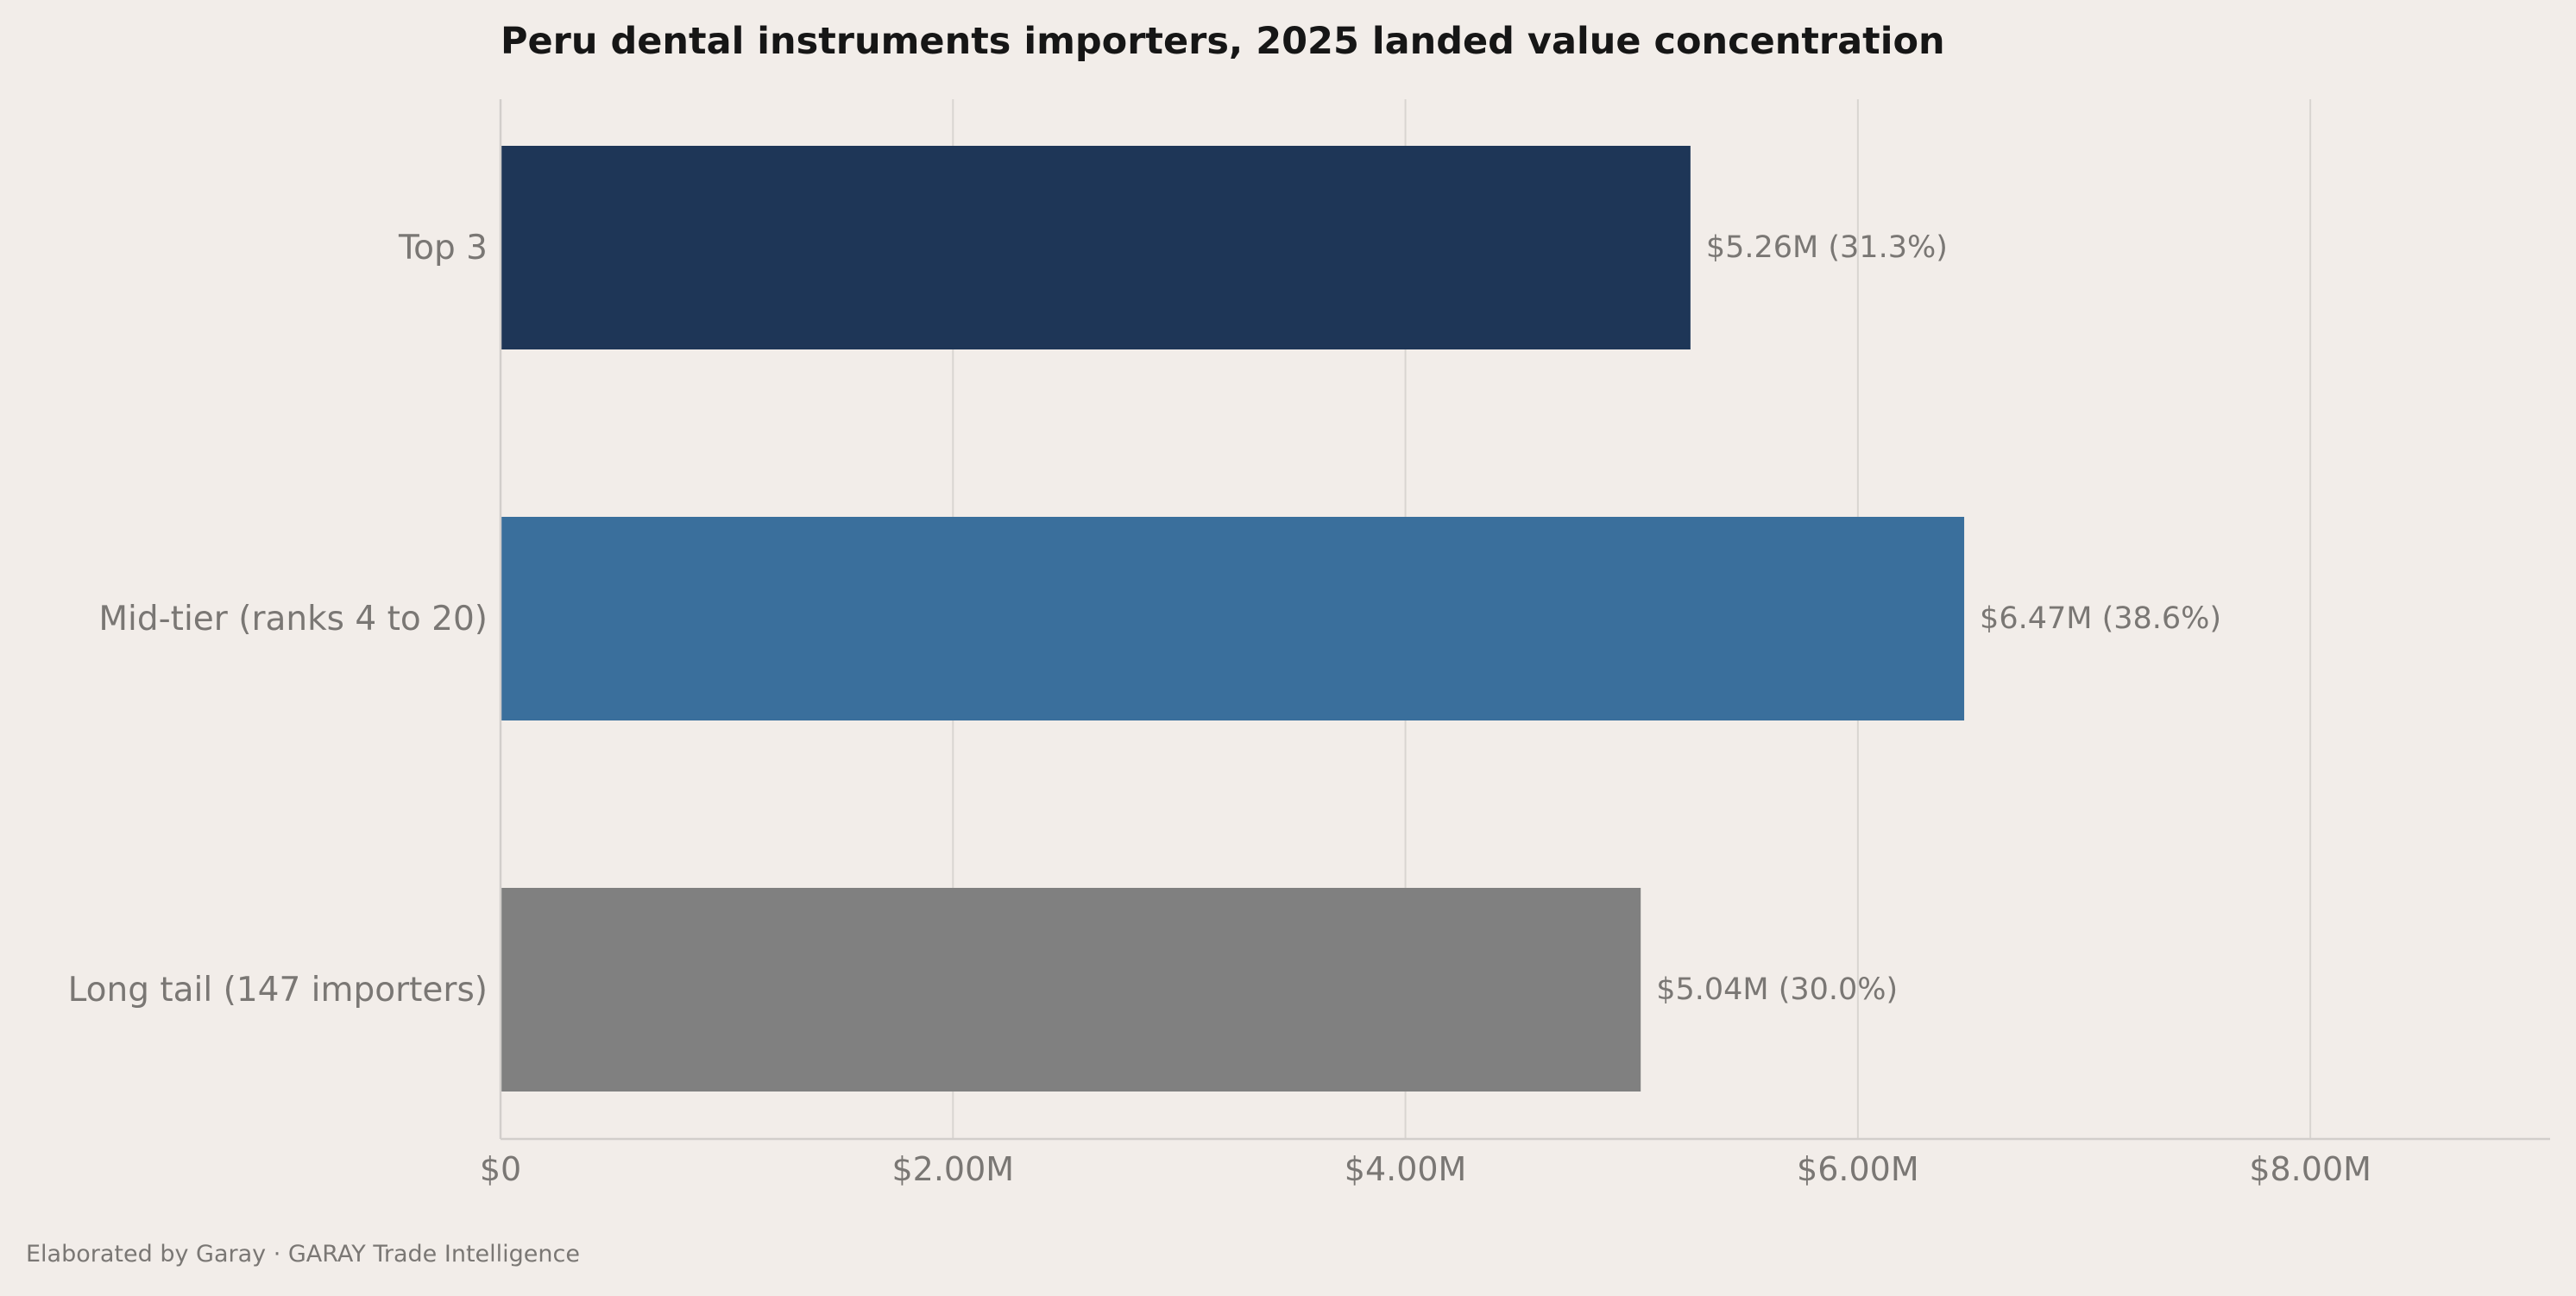 The image size is (2576, 1296). Describe the element at coordinates (1827, 247) in the screenshot. I see `data-label: $5.26M (31.3%)` at that location.